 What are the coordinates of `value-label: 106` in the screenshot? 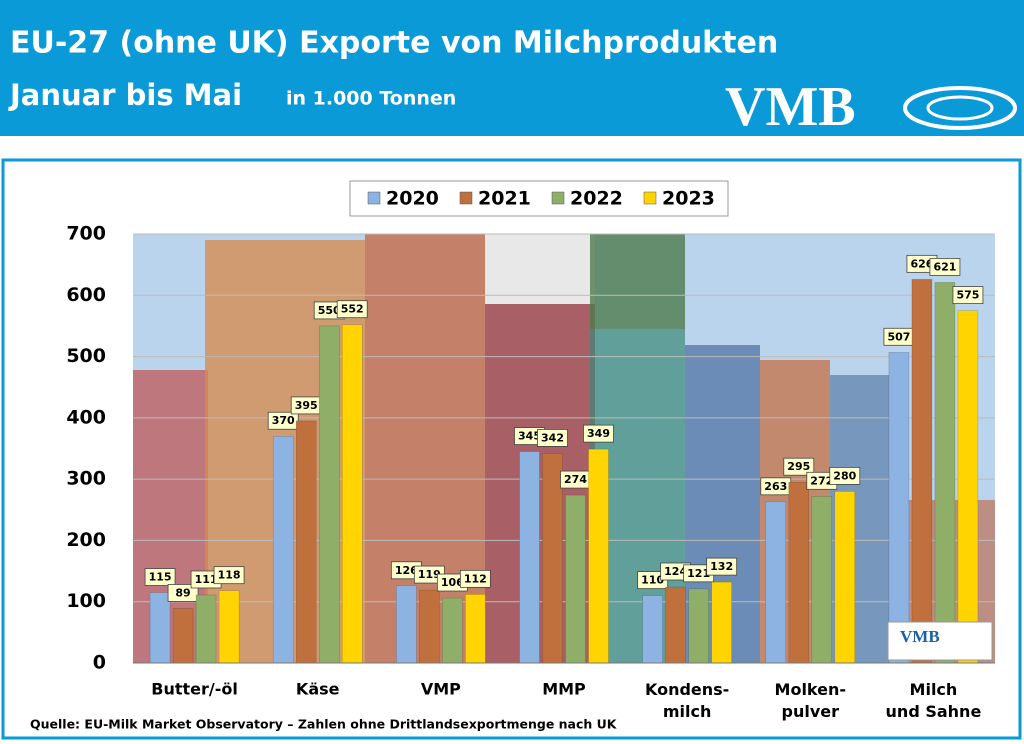 It's located at (452, 582).